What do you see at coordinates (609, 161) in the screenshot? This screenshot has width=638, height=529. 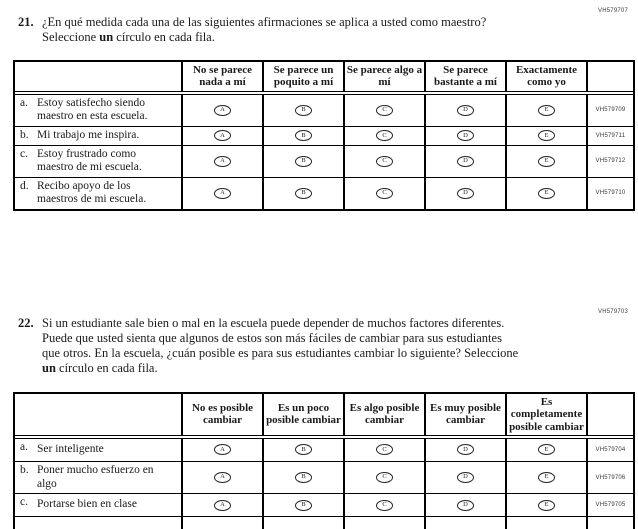 I see `row-code: VH579712` at bounding box center [609, 161].